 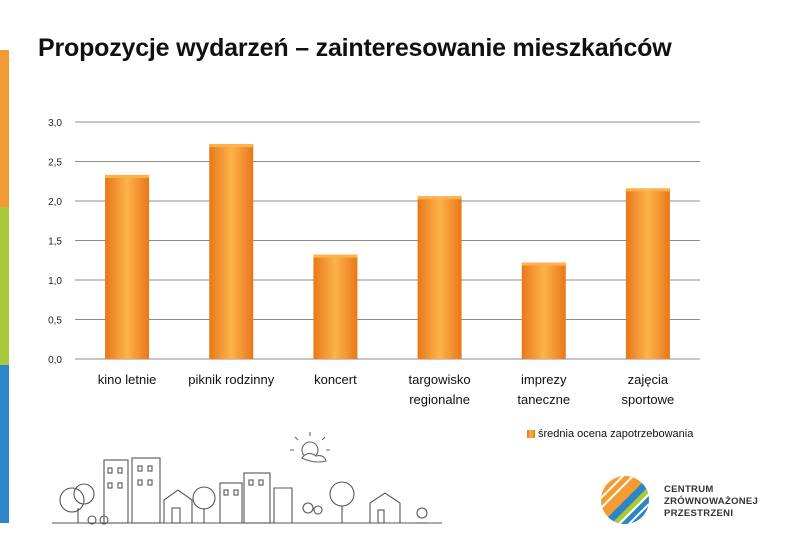 I want to click on y-tick-label: 2,0, so click(x=55, y=202).